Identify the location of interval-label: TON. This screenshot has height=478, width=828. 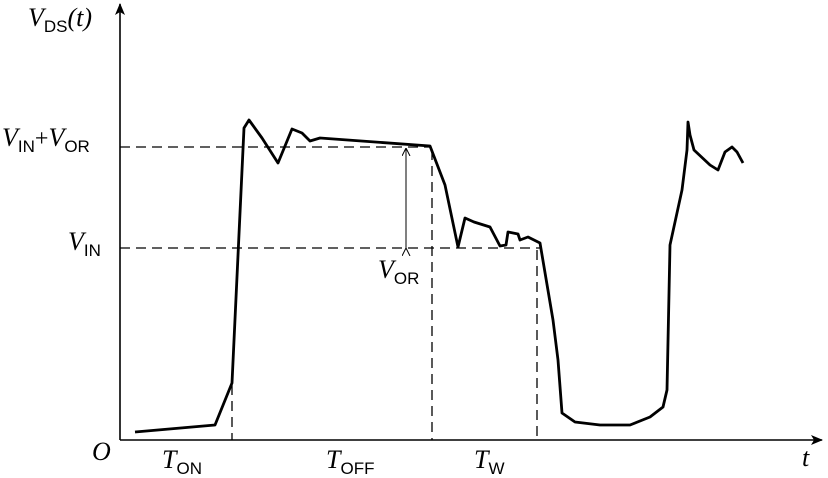
(182, 461).